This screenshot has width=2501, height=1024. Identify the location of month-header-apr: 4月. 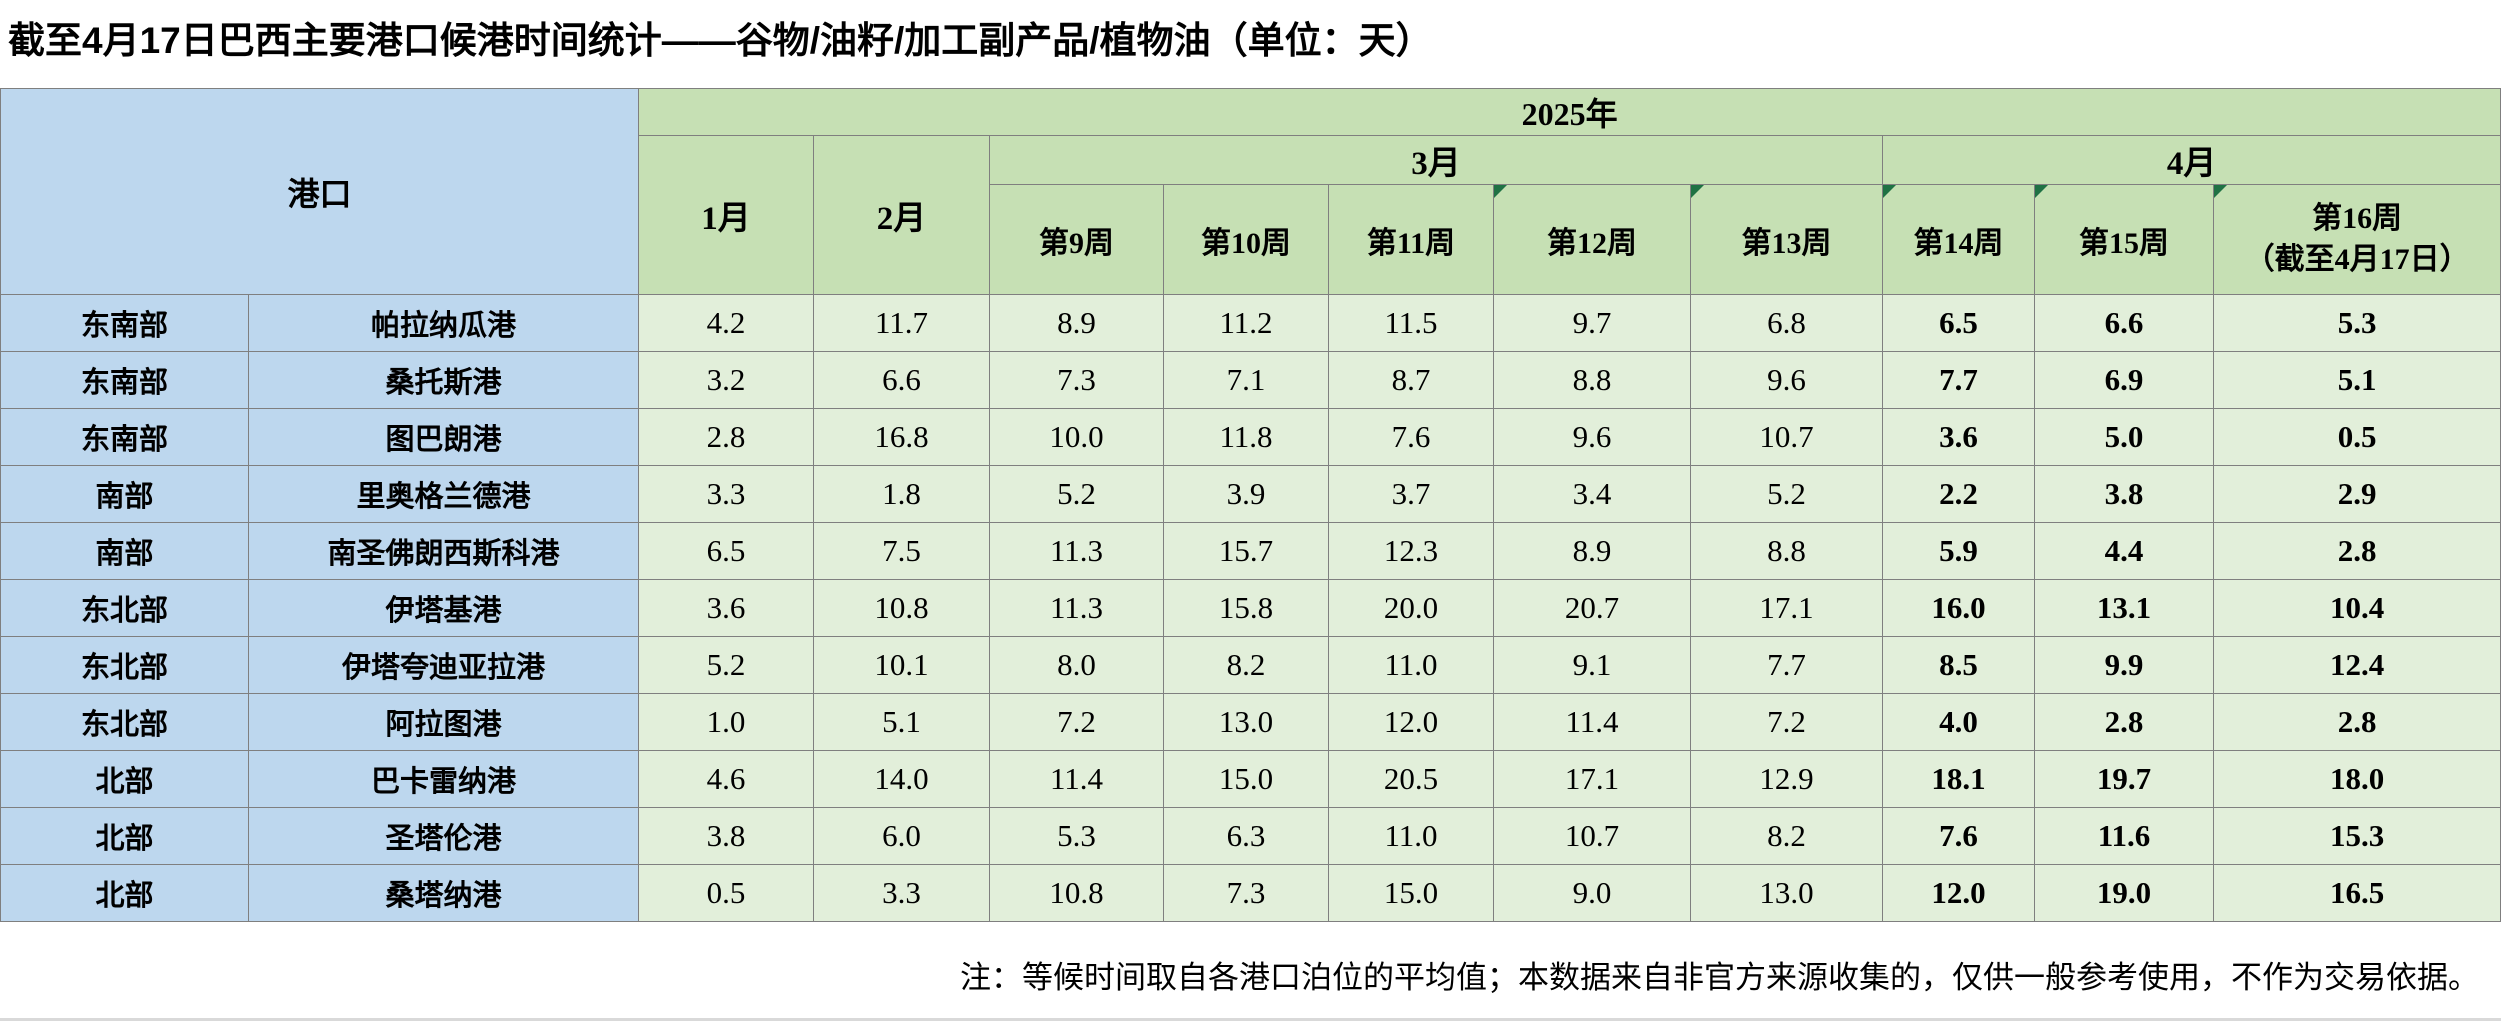
(2191, 160).